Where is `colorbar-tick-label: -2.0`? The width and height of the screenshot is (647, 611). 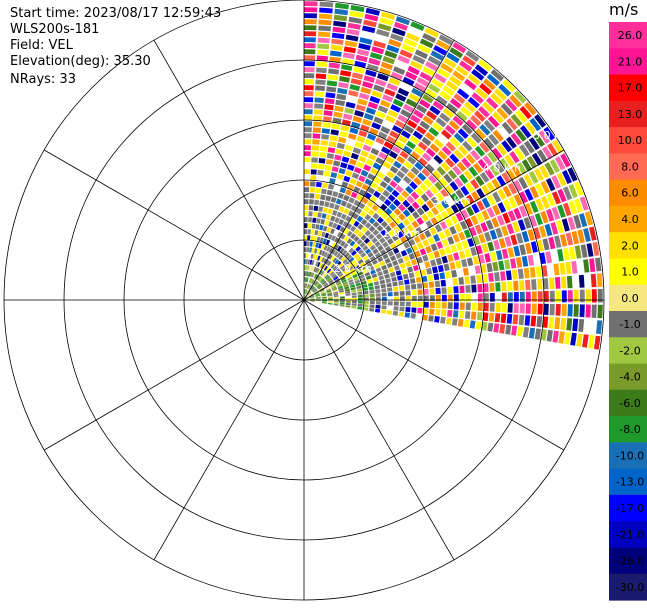
colorbar-tick-label: -2.0 is located at coordinates (629, 350).